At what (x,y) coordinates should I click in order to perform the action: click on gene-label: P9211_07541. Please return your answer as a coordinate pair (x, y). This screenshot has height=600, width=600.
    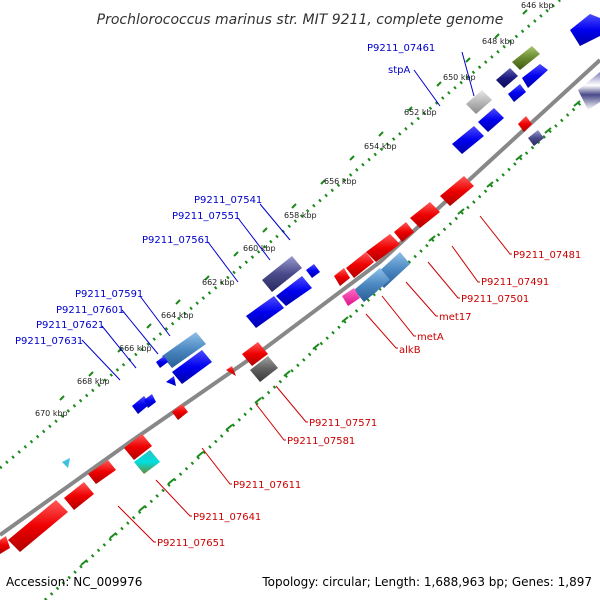
    Looking at the image, I should click on (228, 200).